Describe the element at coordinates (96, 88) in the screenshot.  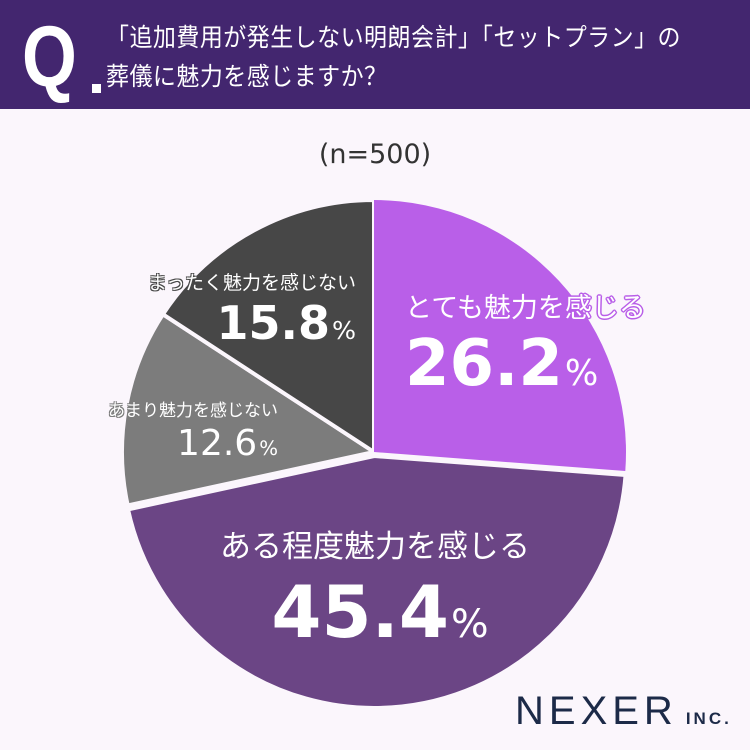
I see `q-dot` at that location.